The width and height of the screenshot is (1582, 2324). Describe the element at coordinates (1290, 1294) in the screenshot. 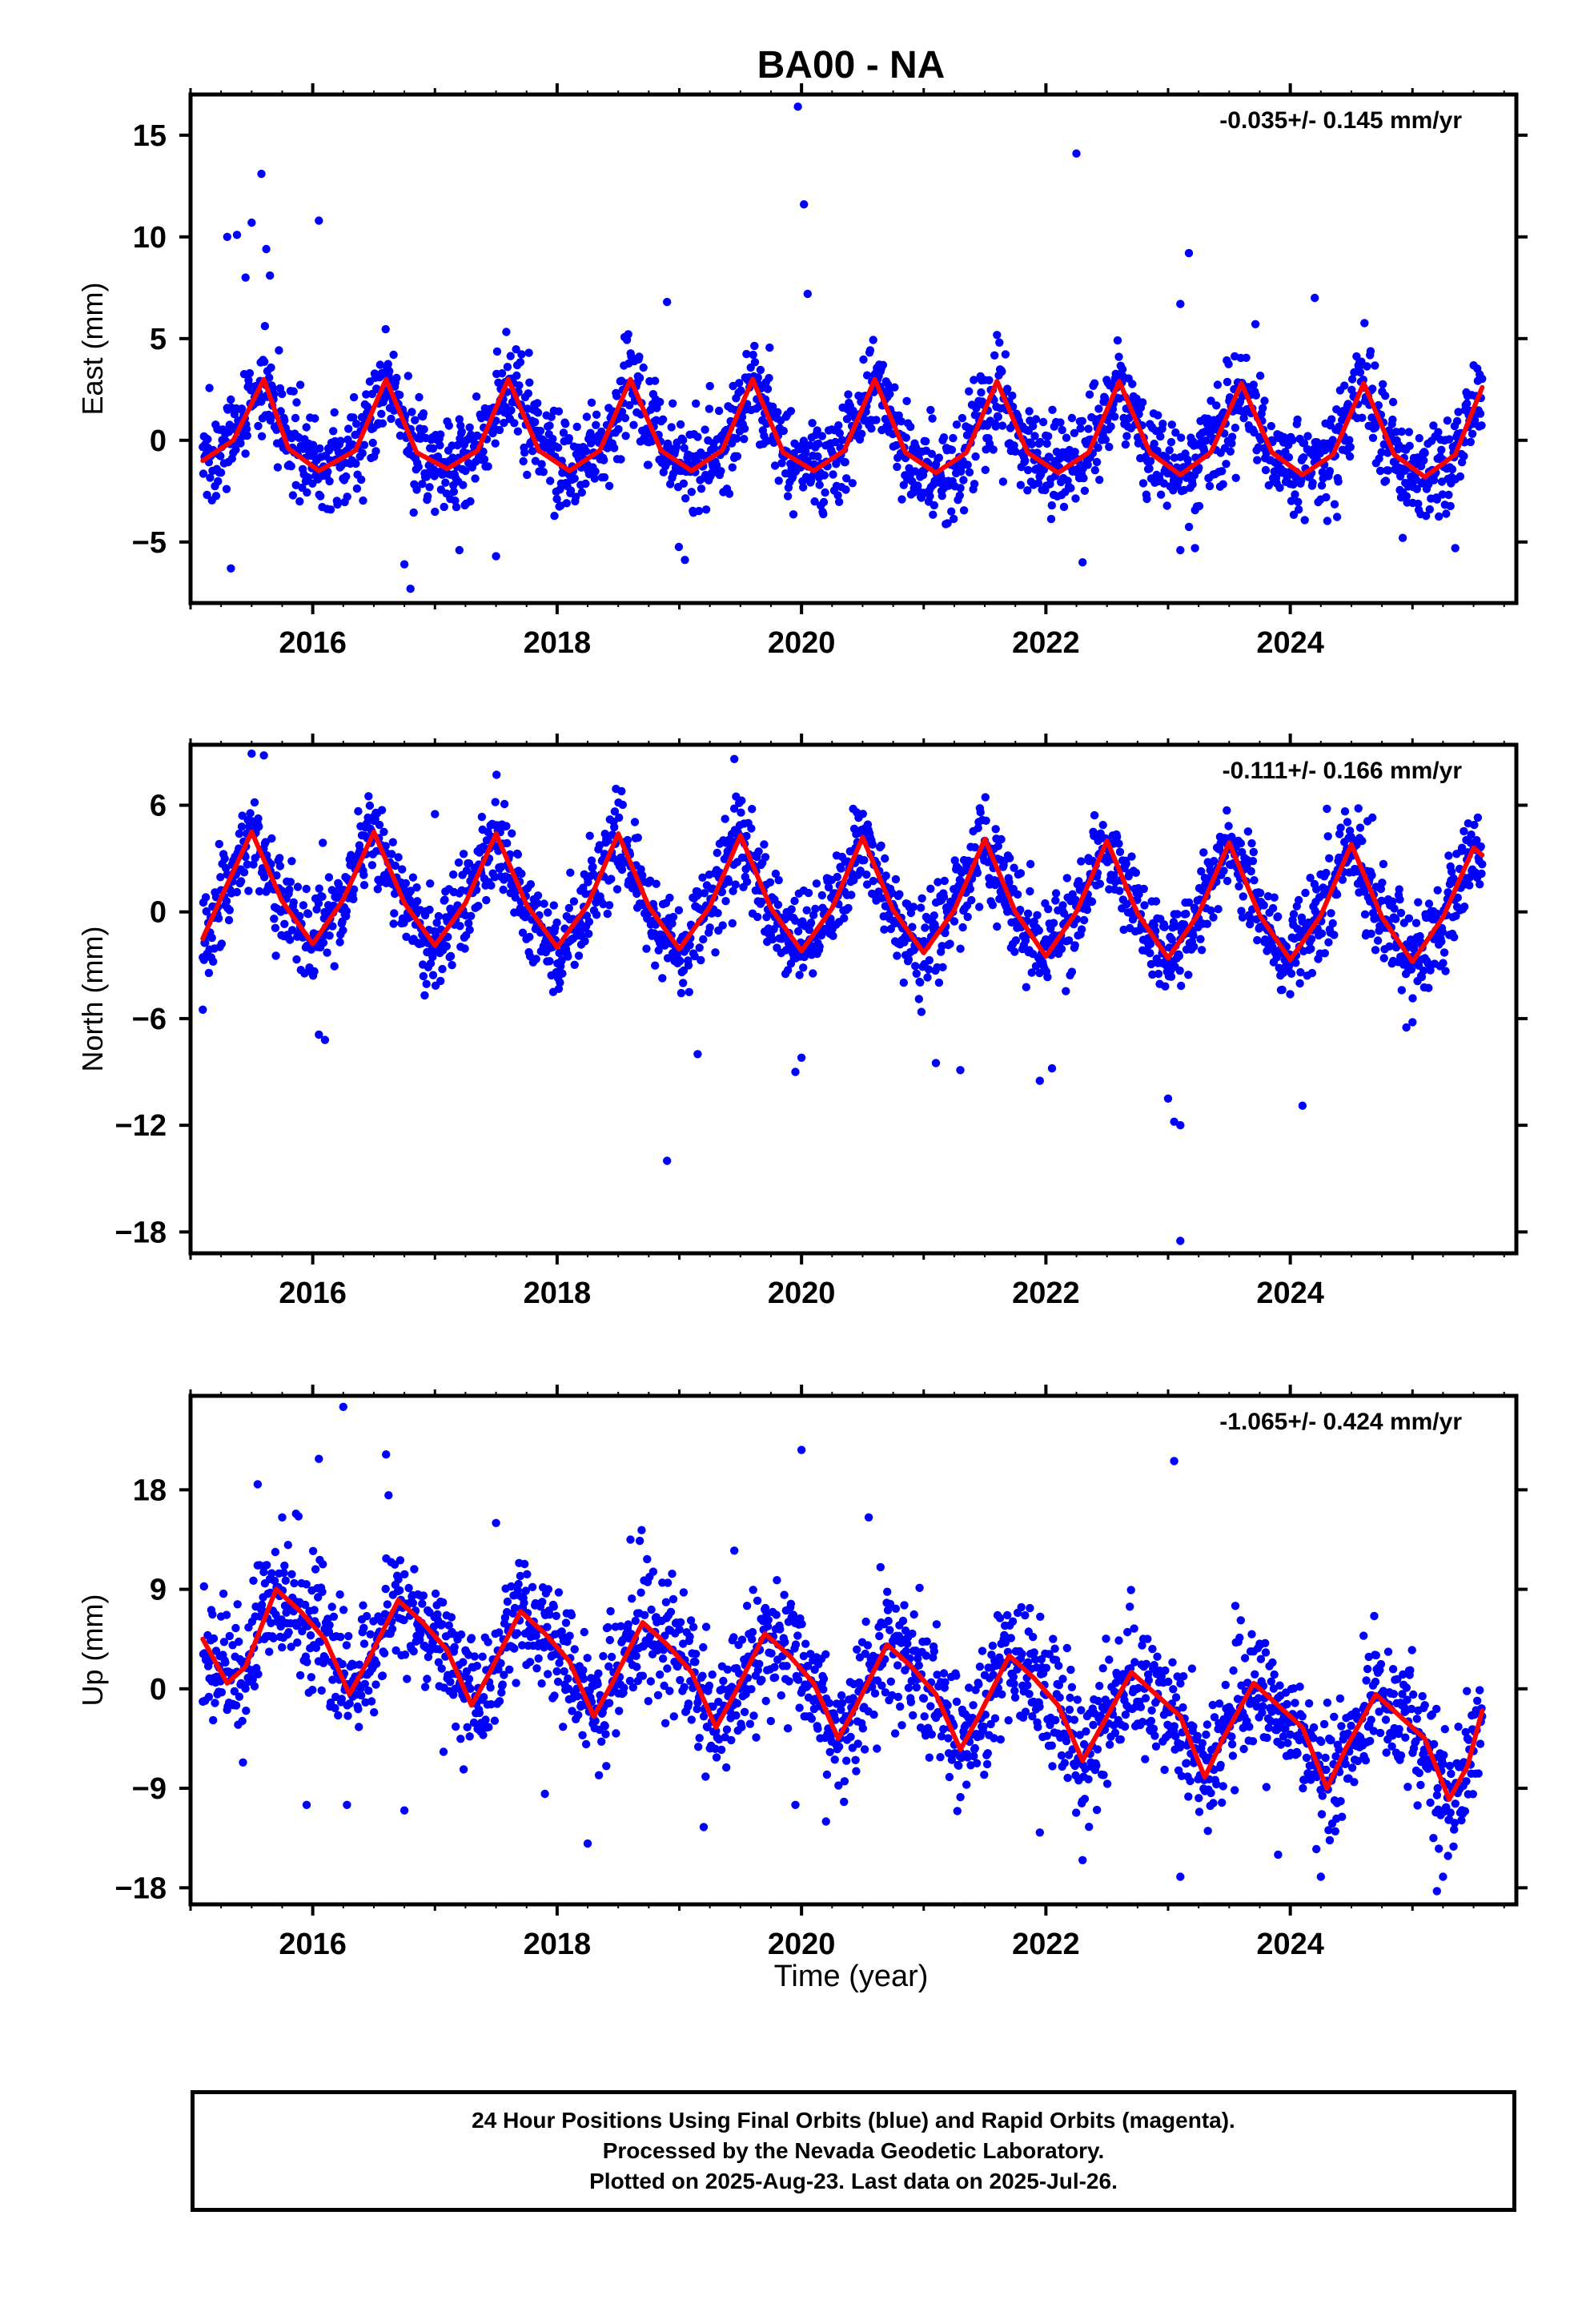

I see `x-tick-label: 2024` at that location.